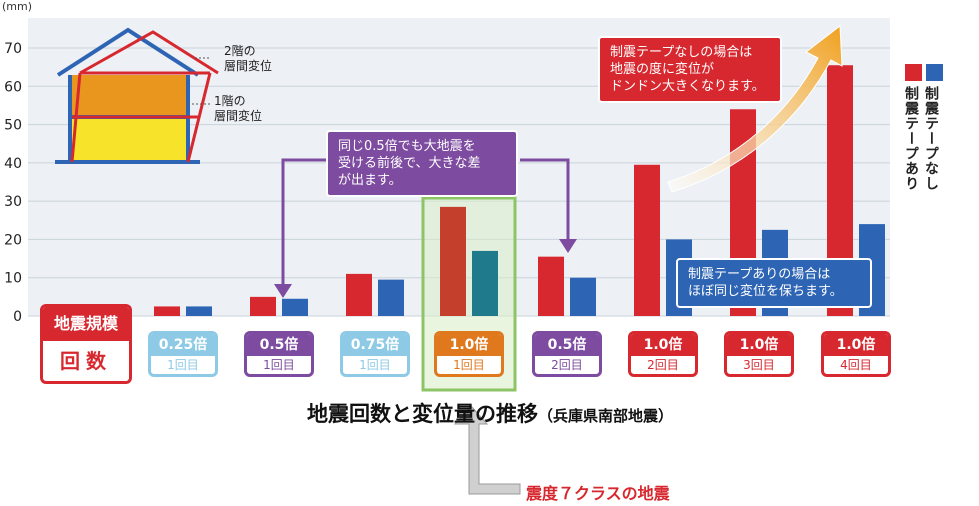  Describe the element at coordinates (248, 66) in the screenshot. I see `label-2f-line2: 層間変位` at that location.